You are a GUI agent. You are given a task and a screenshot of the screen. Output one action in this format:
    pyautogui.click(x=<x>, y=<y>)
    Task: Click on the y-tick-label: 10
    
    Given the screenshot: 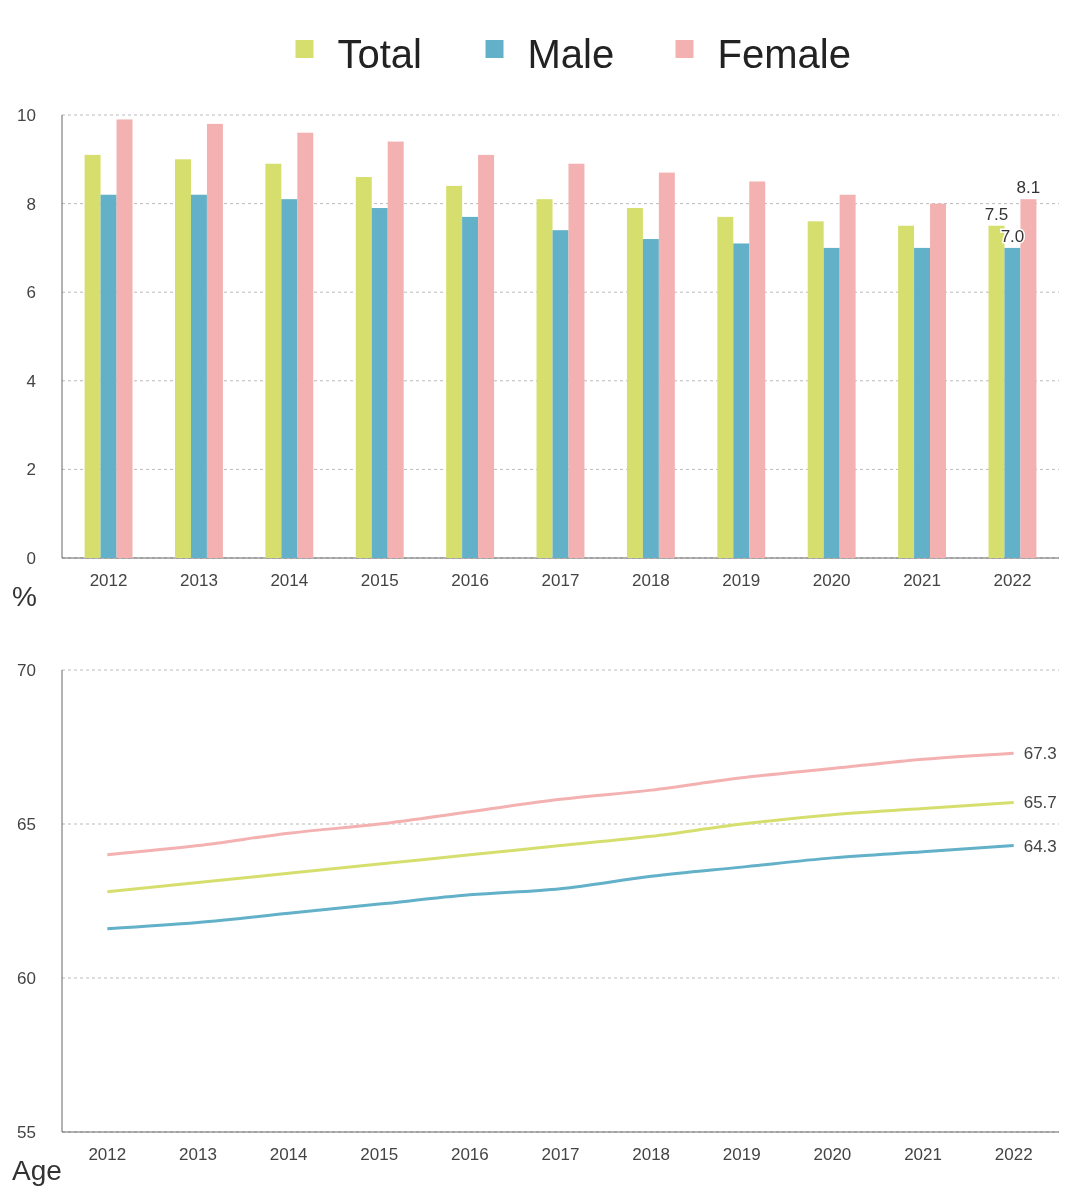 What is the action you would take?
    pyautogui.click(x=26, y=115)
    